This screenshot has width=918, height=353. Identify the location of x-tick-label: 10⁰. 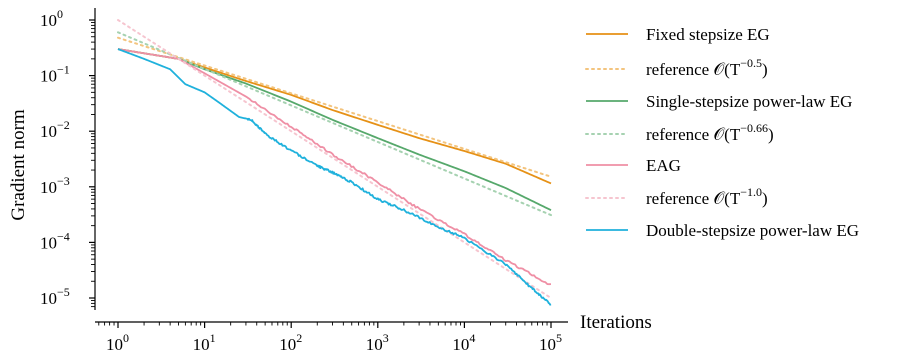
(117, 342).